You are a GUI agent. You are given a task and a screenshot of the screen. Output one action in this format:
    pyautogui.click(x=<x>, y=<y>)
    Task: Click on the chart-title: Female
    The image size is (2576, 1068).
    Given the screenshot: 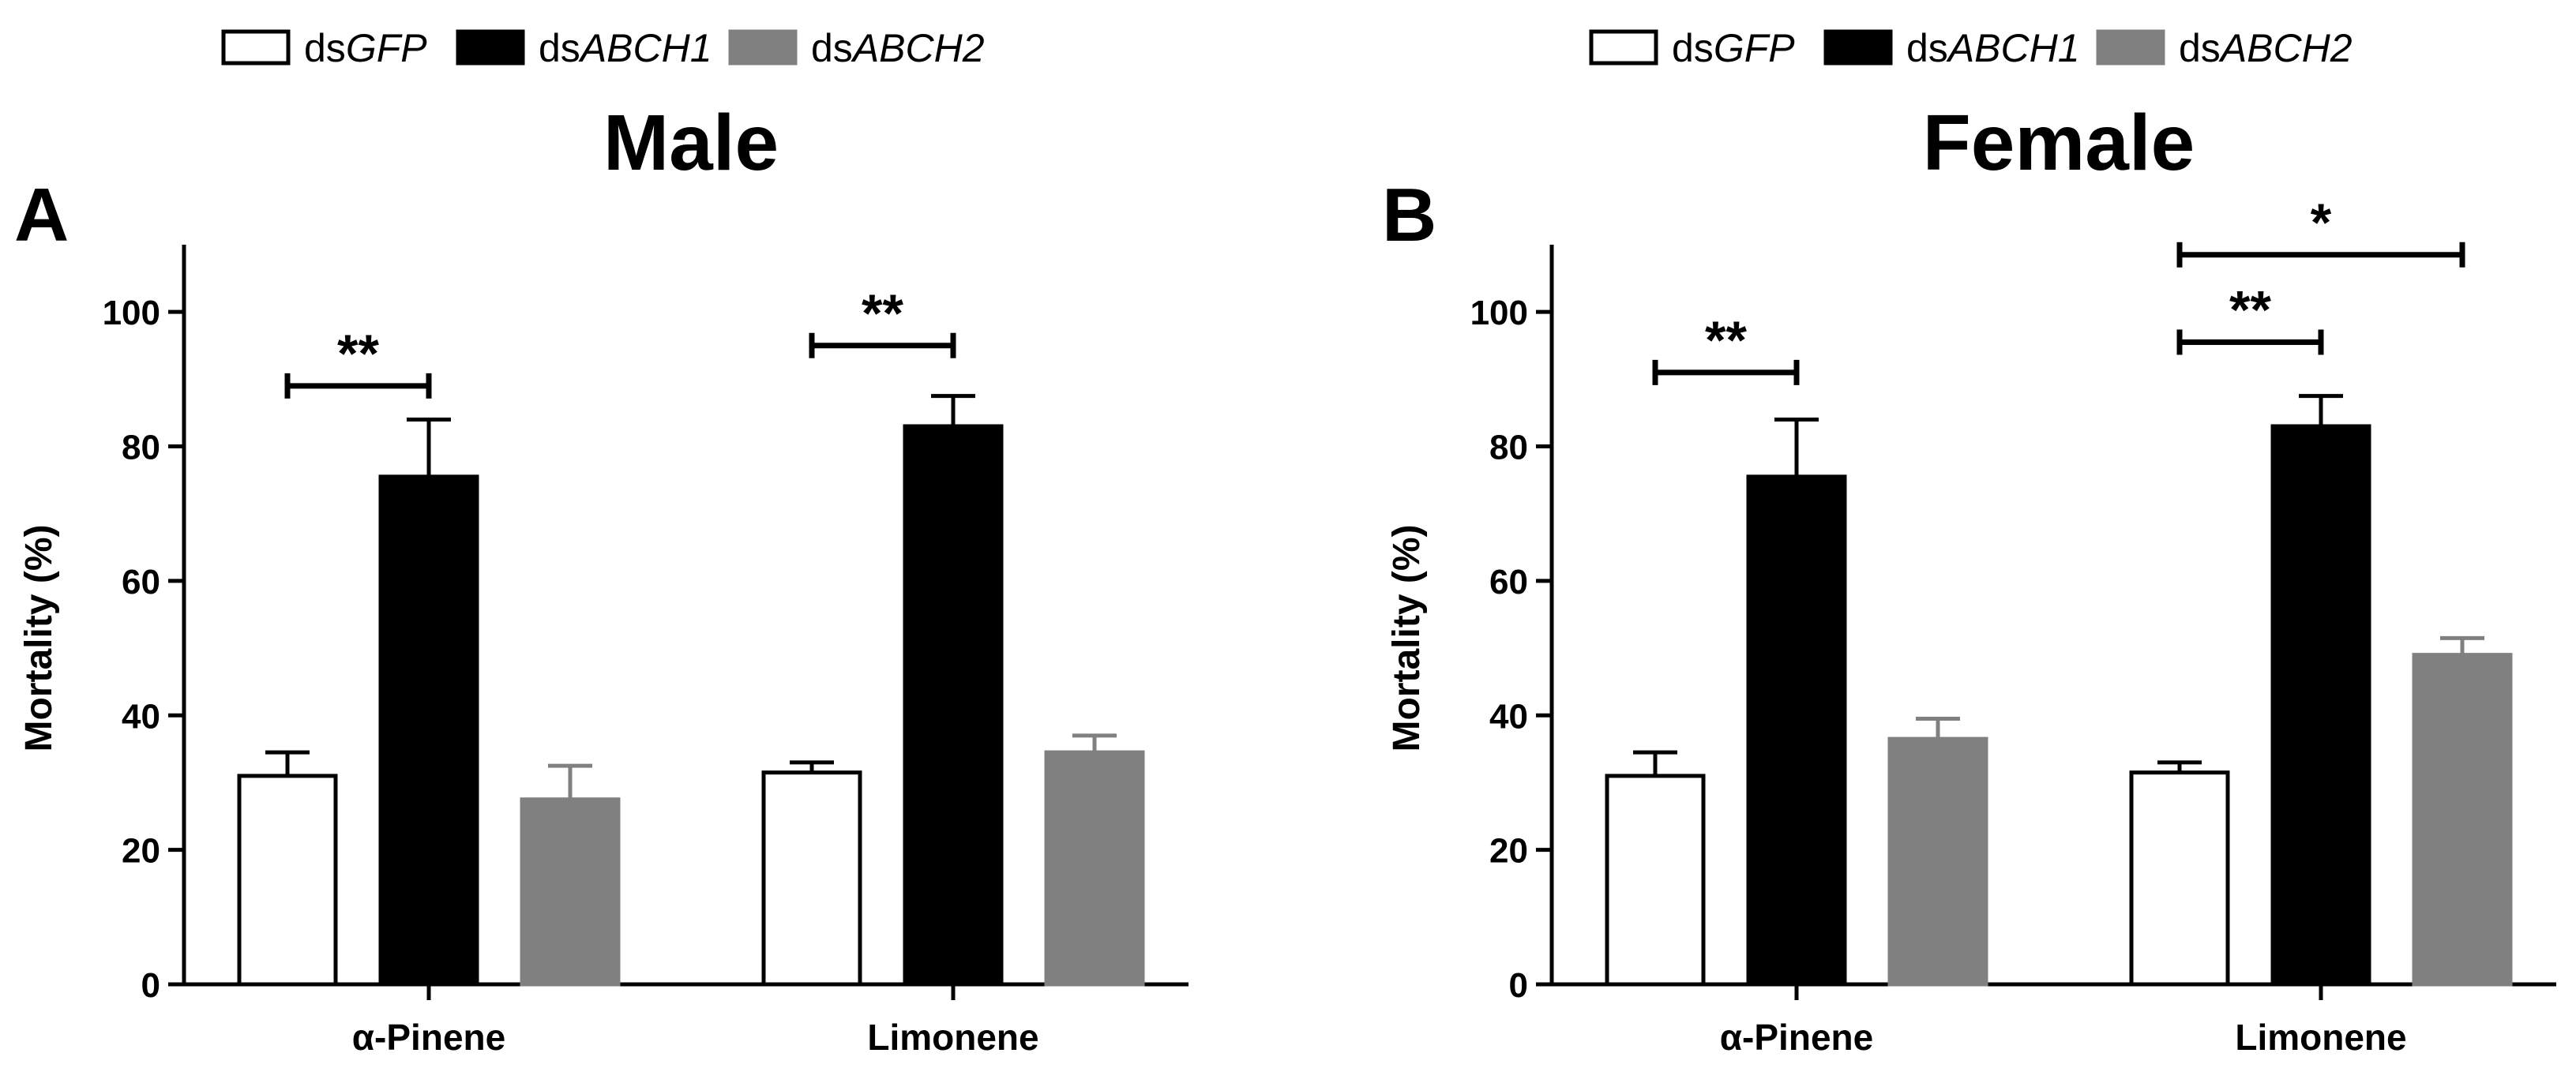 What is the action you would take?
    pyautogui.click(x=2059, y=143)
    